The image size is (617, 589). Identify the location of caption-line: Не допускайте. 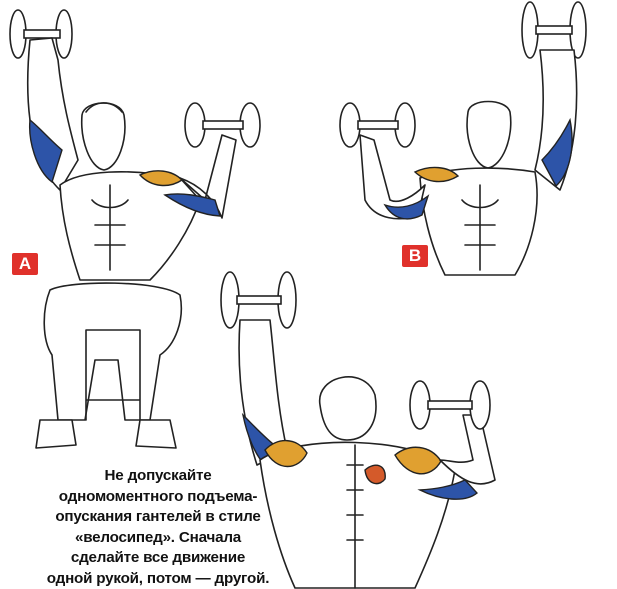
(158, 476).